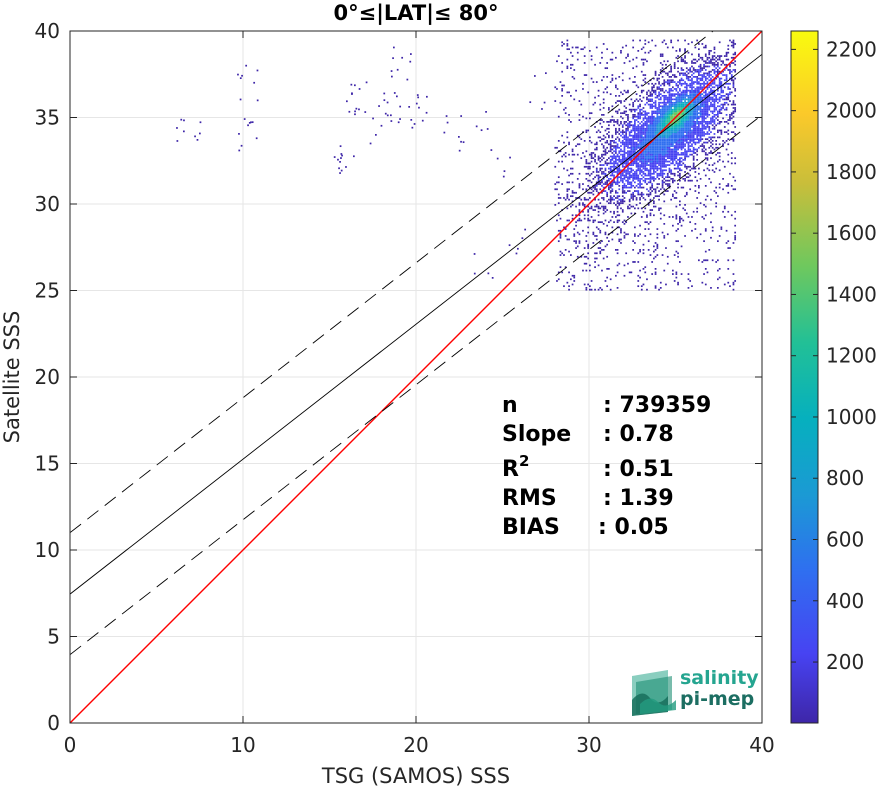  What do you see at coordinates (531, 527) in the screenshot?
I see `stat-label-bias: BIAS` at bounding box center [531, 527].